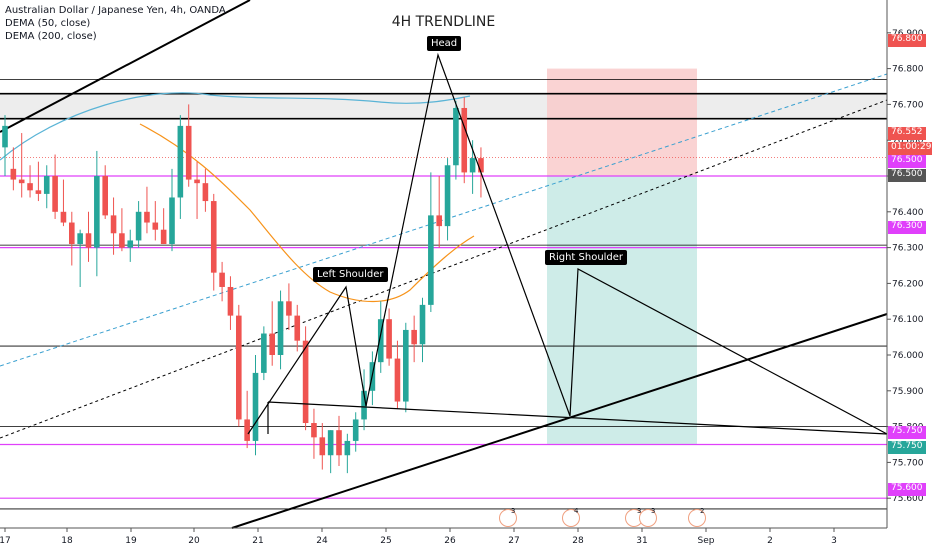  Describe the element at coordinates (443, 106) in the screenshot. I see `resistance-zone` at that location.